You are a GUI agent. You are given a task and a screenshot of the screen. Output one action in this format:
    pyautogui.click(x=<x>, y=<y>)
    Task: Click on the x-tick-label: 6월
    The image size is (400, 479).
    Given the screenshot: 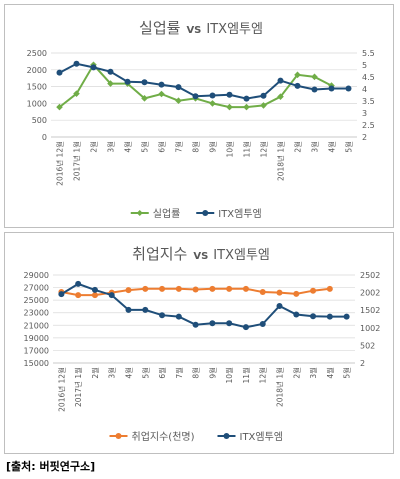 What is the action you would take?
    pyautogui.click(x=162, y=147)
    